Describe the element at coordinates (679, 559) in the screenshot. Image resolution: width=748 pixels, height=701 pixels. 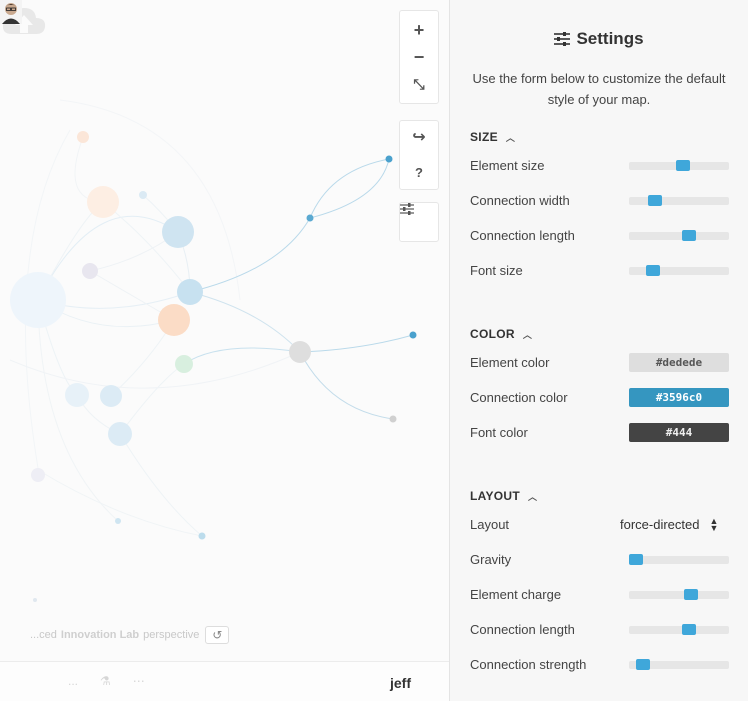
I see `layout-gravity-slider` at that location.